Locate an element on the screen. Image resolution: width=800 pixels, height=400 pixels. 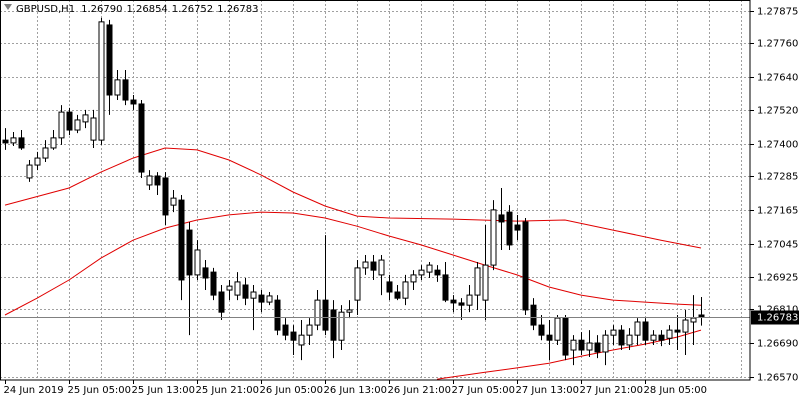
chart-header: GBPUSD,H1 1.26790 1.26854 1.26752 1.26783 is located at coordinates (137, 9).